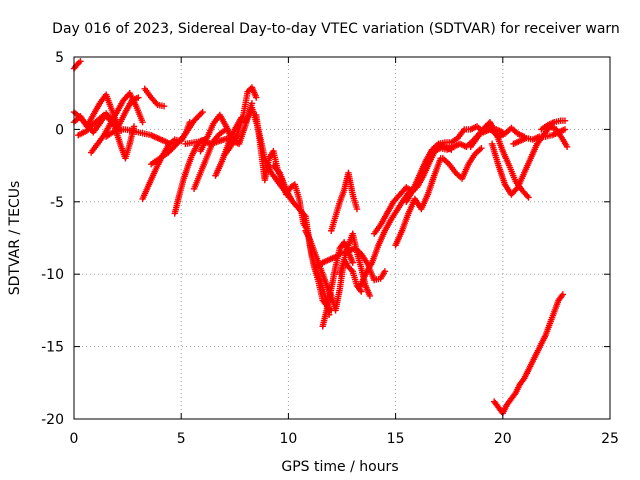 The height and width of the screenshot is (480, 640). What do you see at coordinates (52, 348) in the screenshot?
I see `y-tick-label: -15` at bounding box center [52, 348].